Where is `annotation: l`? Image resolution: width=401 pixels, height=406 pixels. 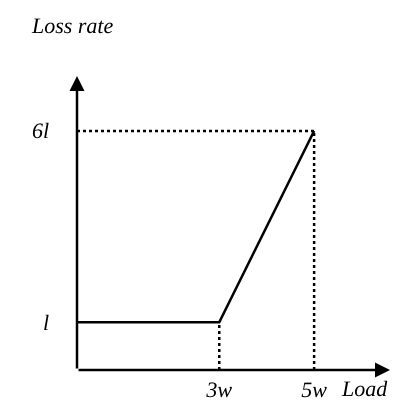
annotation: l is located at coordinates (46, 322).